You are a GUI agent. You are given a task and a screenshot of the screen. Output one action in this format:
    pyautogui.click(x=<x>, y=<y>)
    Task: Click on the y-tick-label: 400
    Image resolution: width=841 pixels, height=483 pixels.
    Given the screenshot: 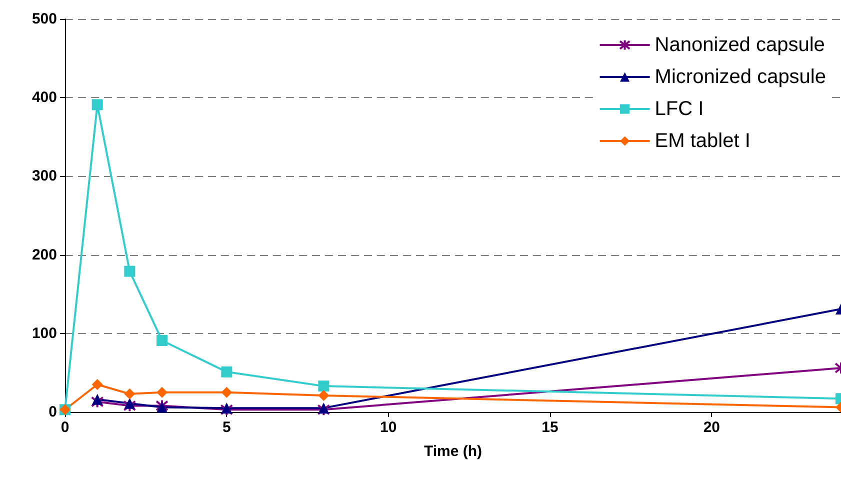 What is the action you would take?
    pyautogui.click(x=44, y=97)
    